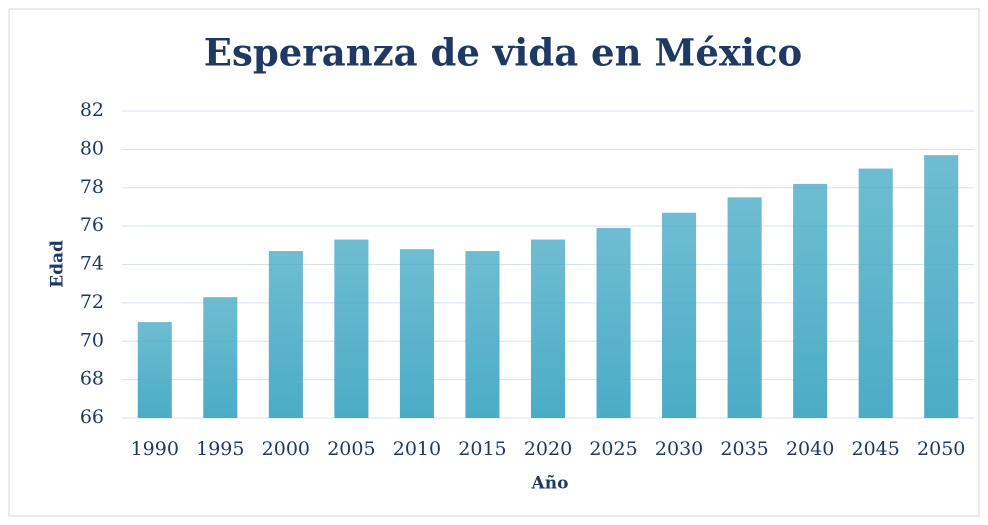 This screenshot has height=525, width=988. What do you see at coordinates (92, 340) in the screenshot?
I see `y-tick-label: 70` at bounding box center [92, 340].